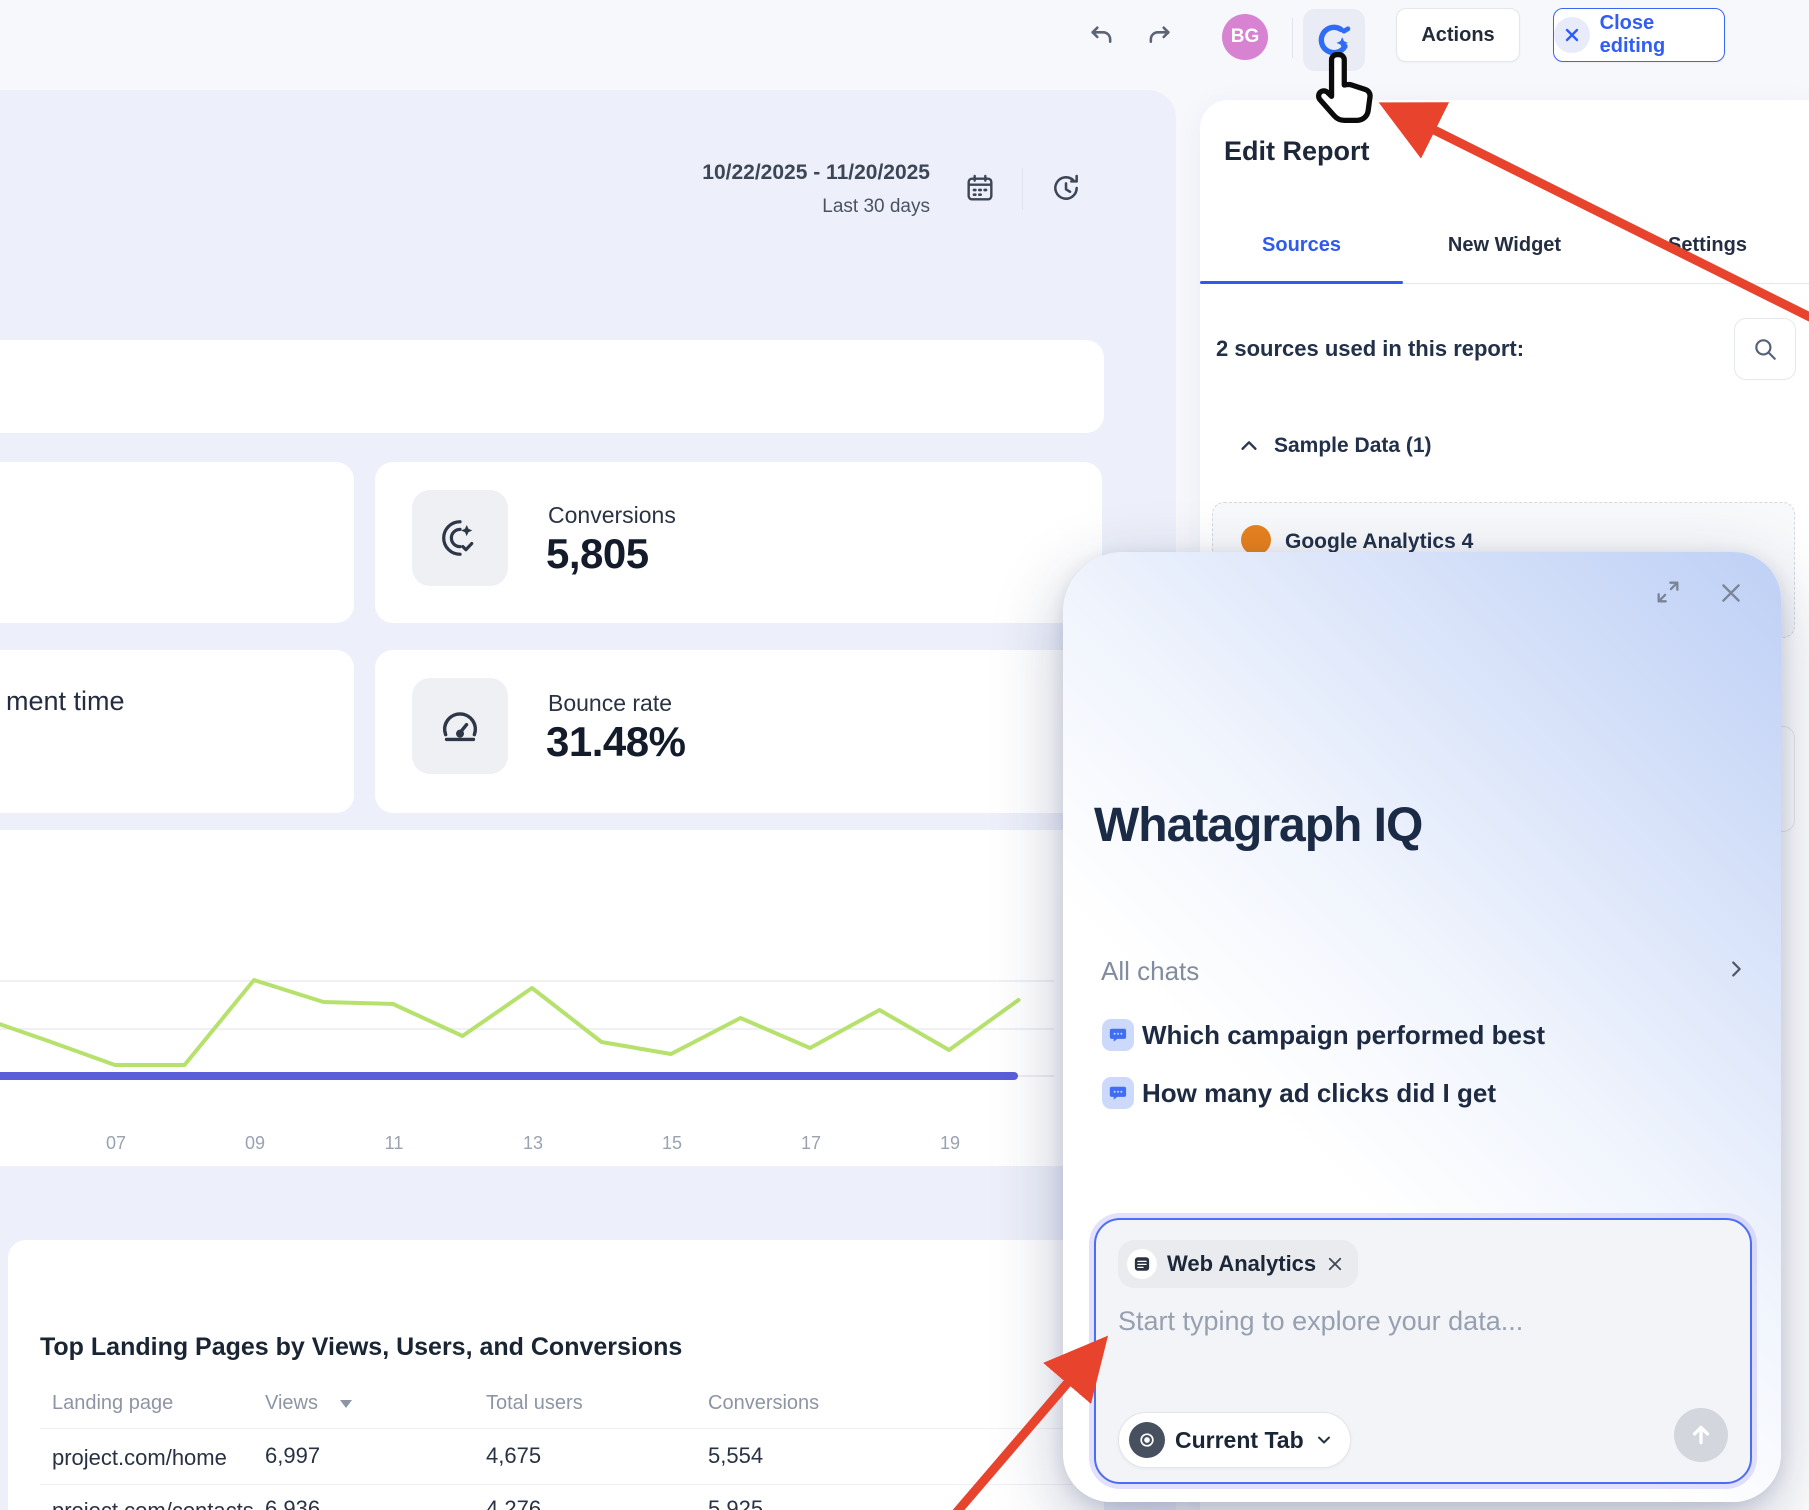  Describe the element at coordinates (1301, 245) in the screenshot. I see `tab-sources: Sources` at that location.